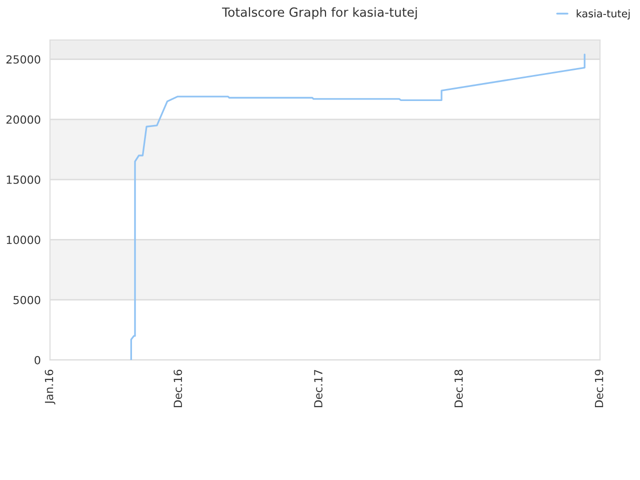 The width and height of the screenshot is (640, 480). What do you see at coordinates (318, 389) in the screenshot?
I see `x-tick-label: Dec.17` at bounding box center [318, 389].